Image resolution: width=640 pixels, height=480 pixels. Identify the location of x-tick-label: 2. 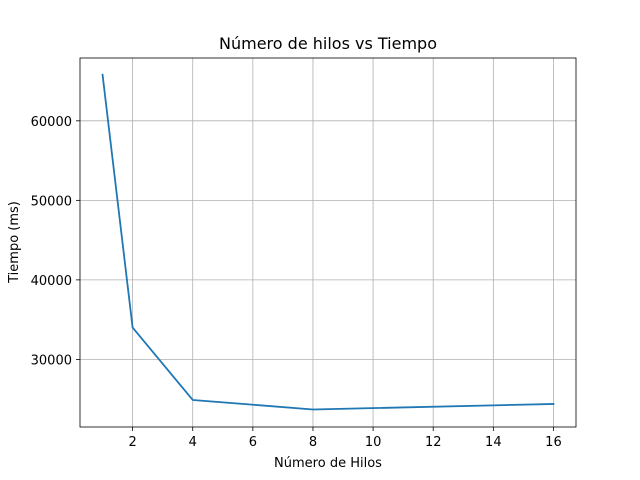
(132, 442).